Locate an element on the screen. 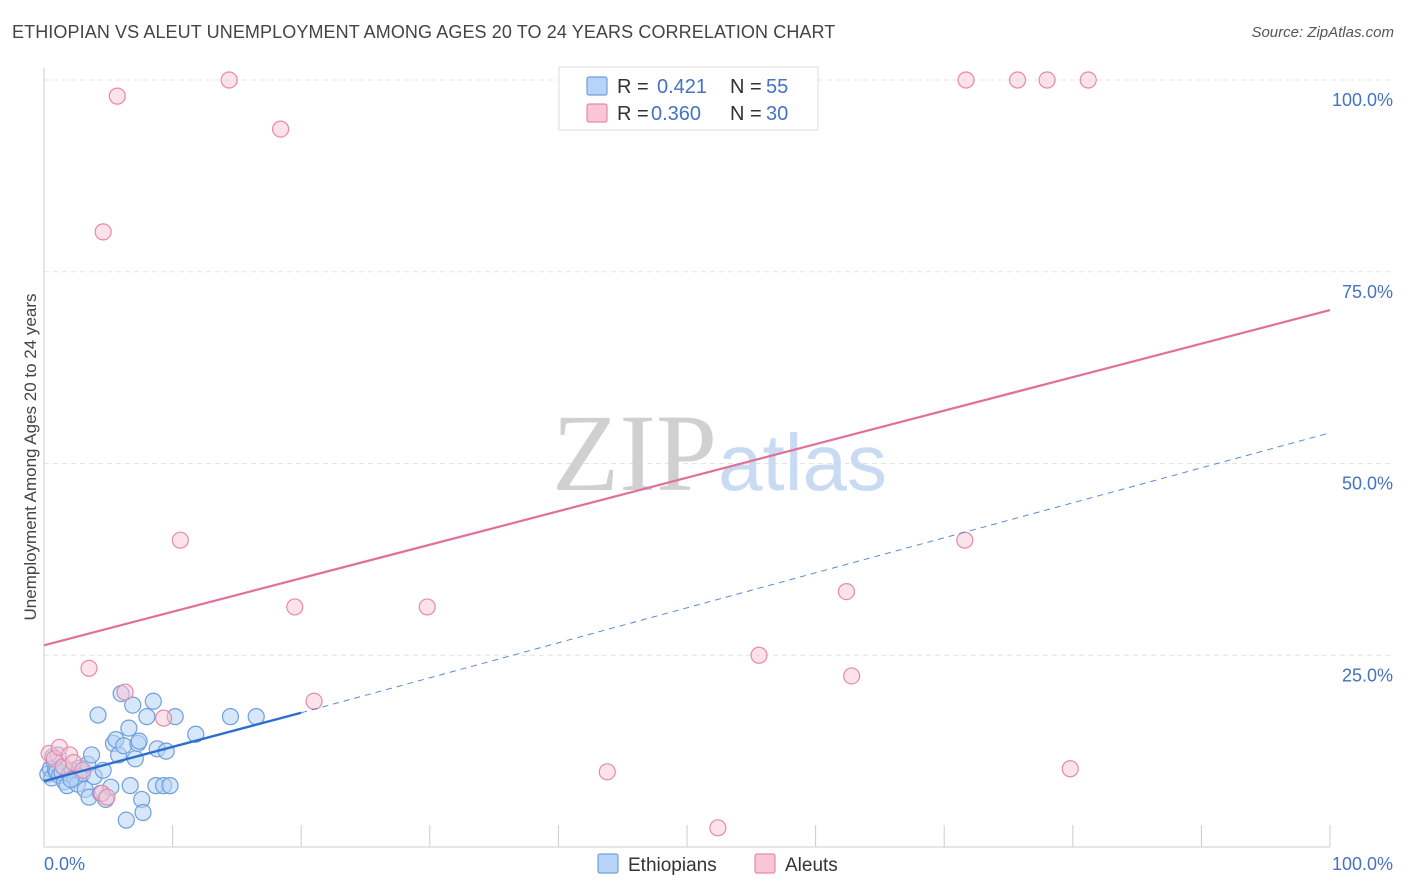 The height and width of the screenshot is (892, 1406). legend-n-value-aleuts: 30 is located at coordinates (777, 114).